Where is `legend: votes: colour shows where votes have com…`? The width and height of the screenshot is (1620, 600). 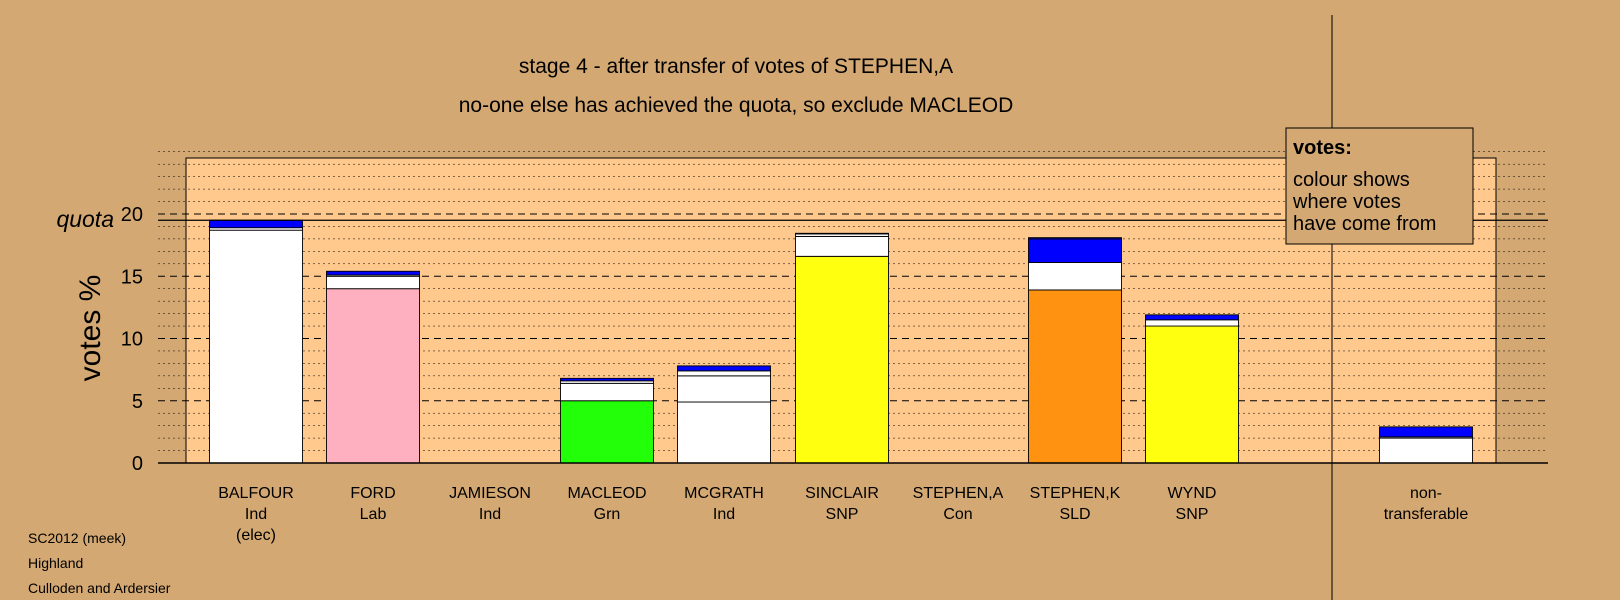 legend: votes: colour shows where votes have com… is located at coordinates (1379, 186).